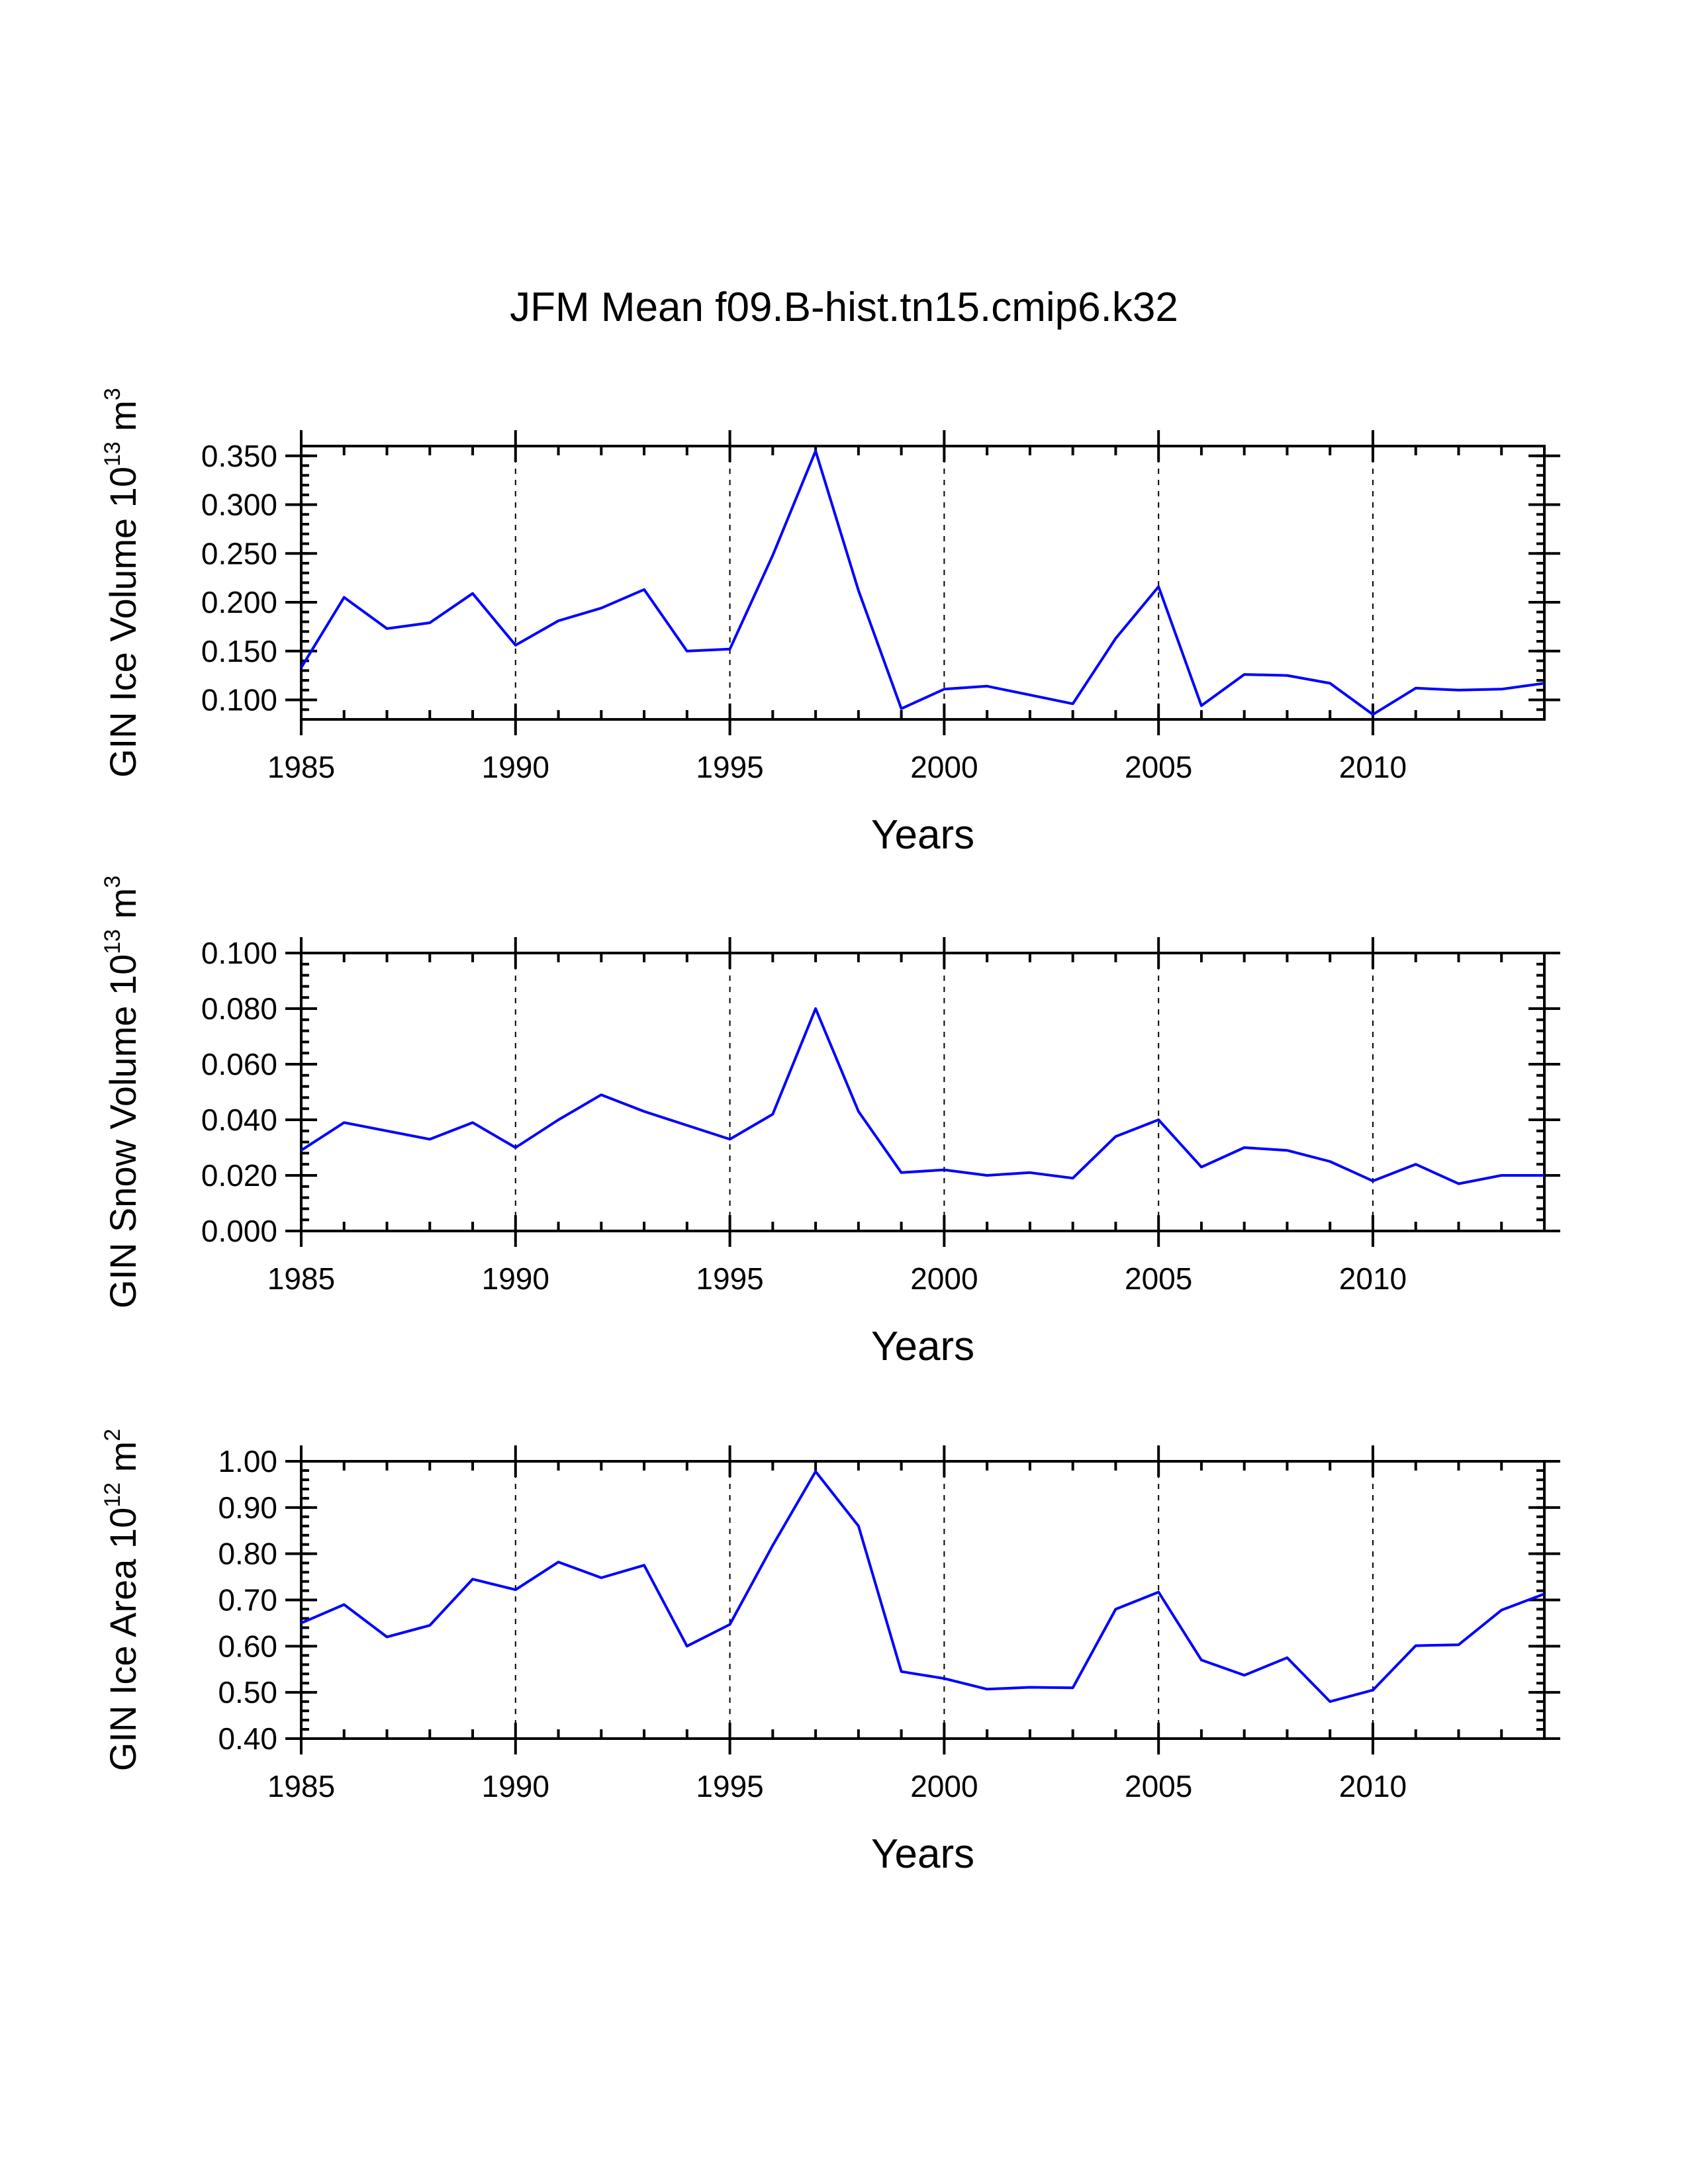 This screenshot has width=1688, height=2184. I want to click on y-tick-label: 0.70, so click(247, 1600).